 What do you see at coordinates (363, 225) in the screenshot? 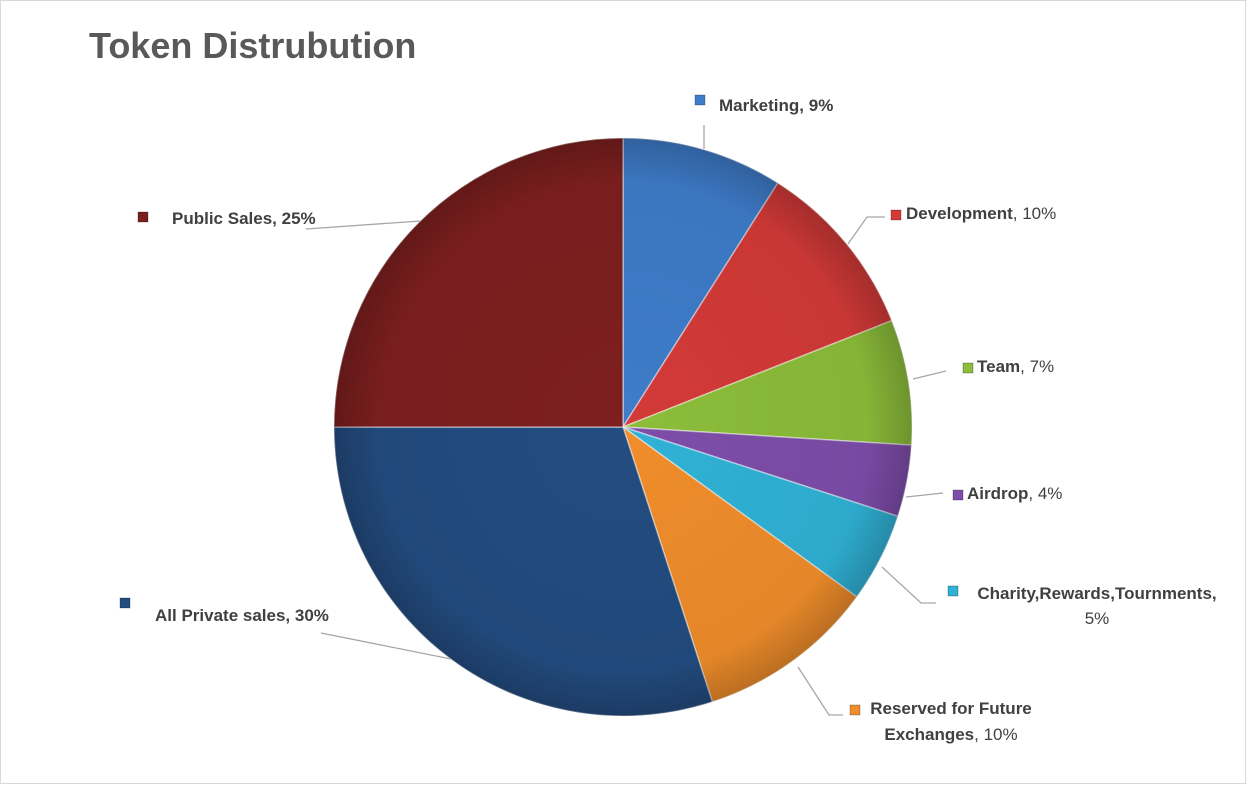
I see `leader-line-public-sales` at bounding box center [363, 225].